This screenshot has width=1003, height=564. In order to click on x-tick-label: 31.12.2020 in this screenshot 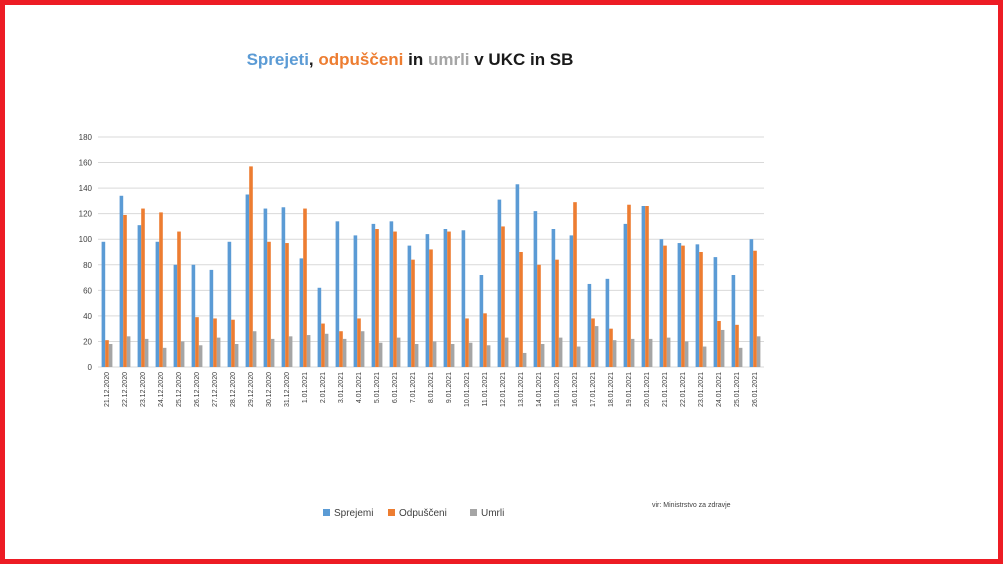, I will do `click(287, 389)`.